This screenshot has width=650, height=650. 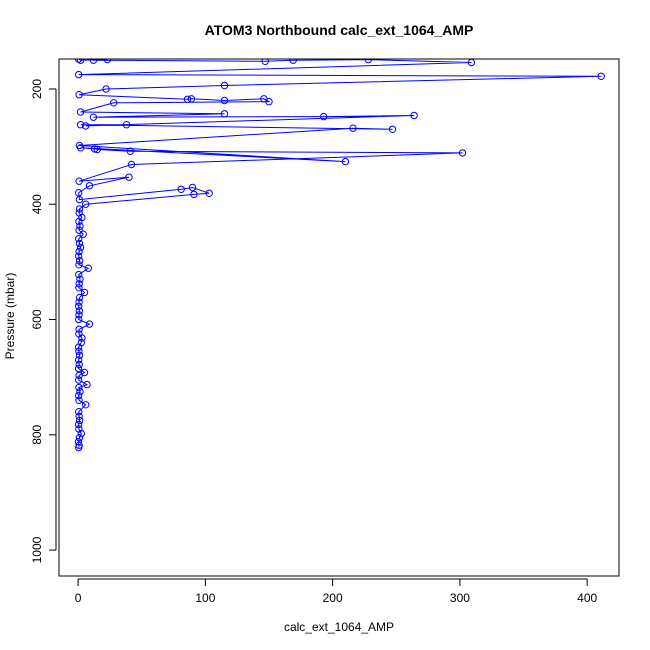 I want to click on x-tick-label: 400, so click(x=587, y=598).